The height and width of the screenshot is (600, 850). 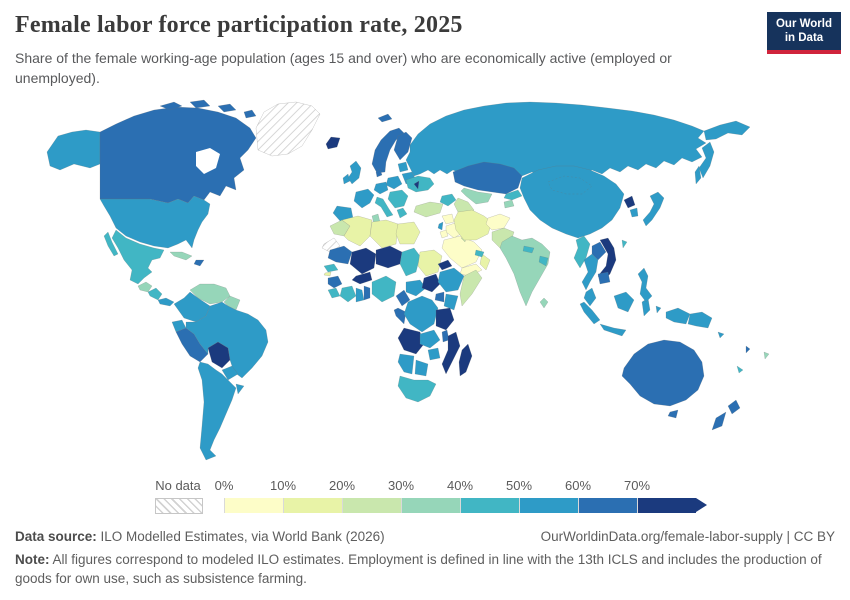 I want to click on country-solomon-islands, so click(x=721, y=335).